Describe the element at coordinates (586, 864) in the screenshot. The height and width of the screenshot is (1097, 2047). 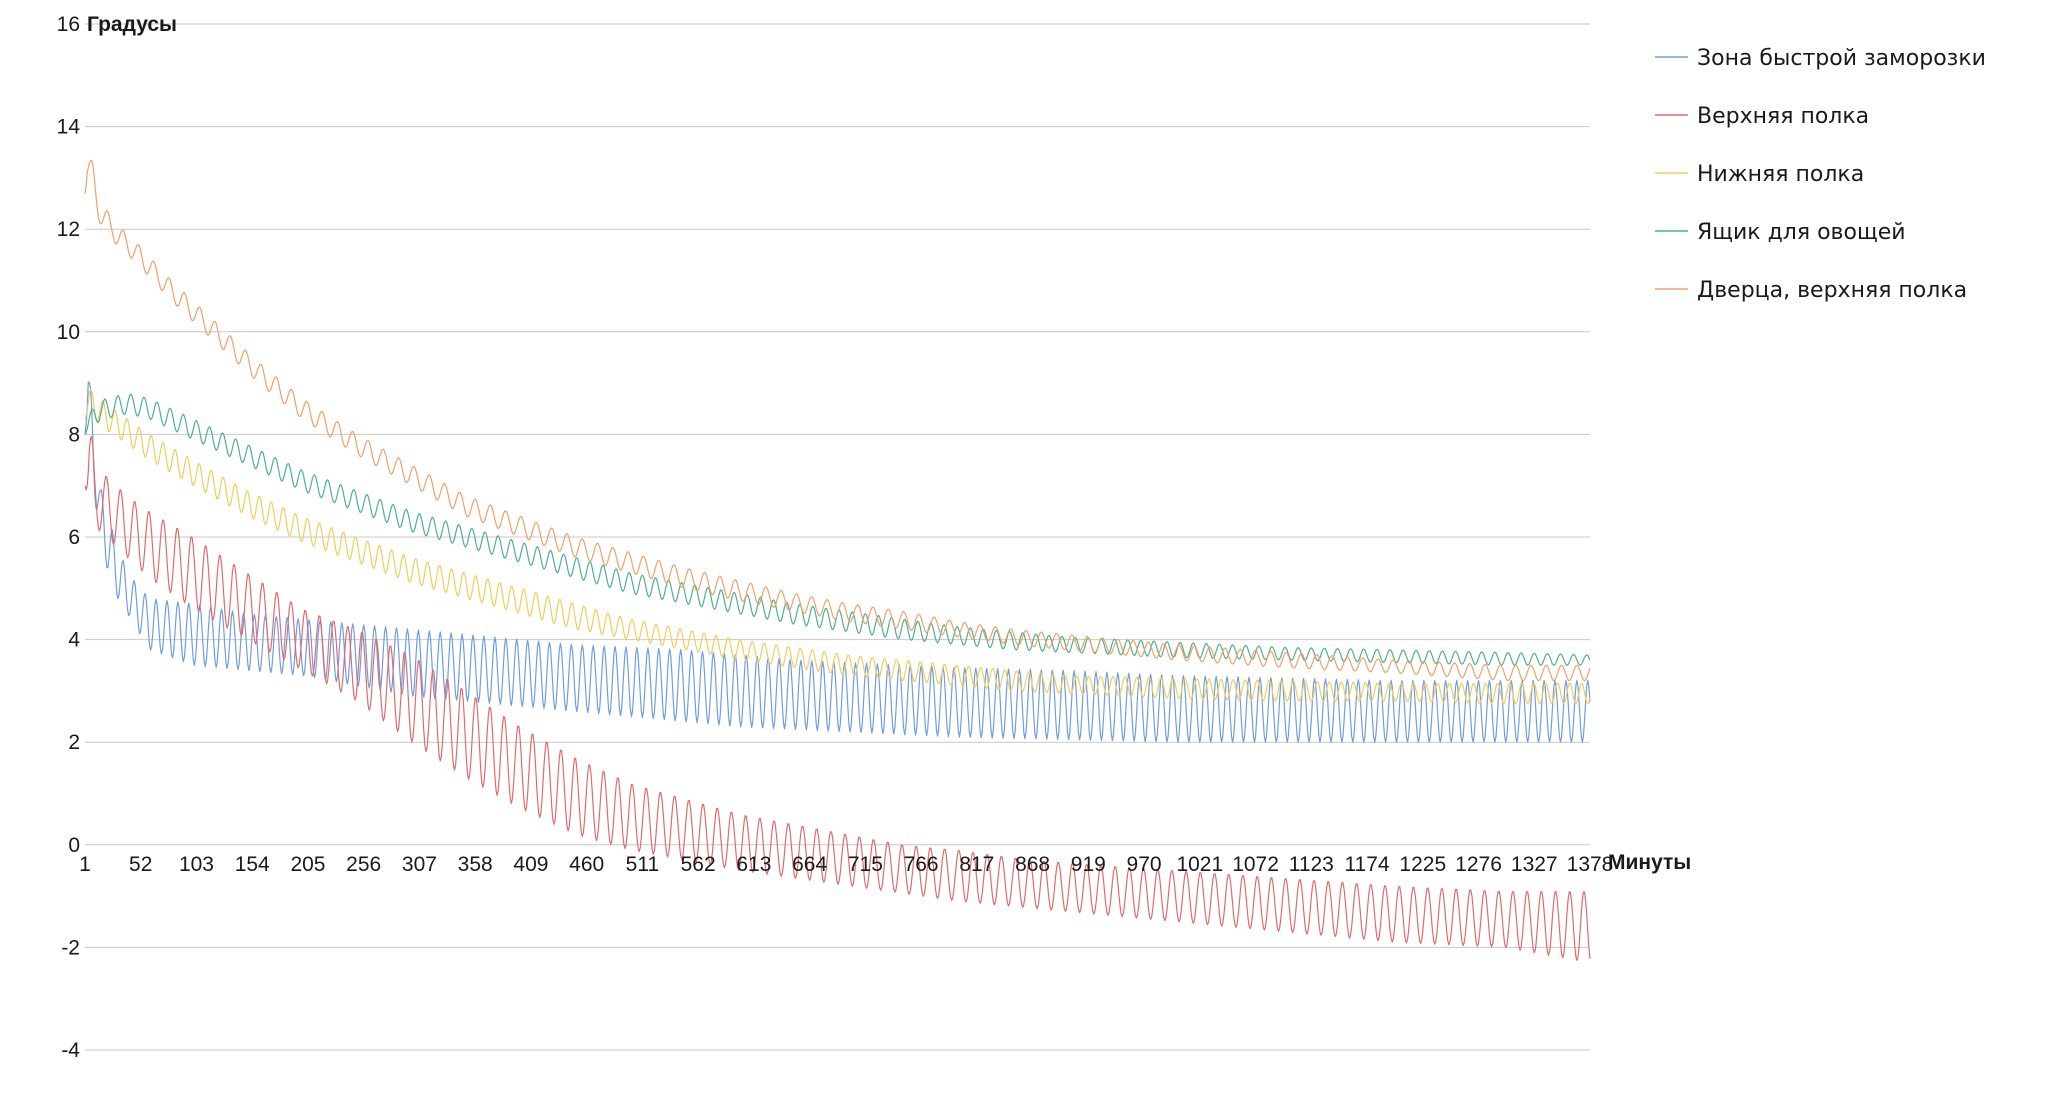
I see `x-tick-label: 460` at that location.